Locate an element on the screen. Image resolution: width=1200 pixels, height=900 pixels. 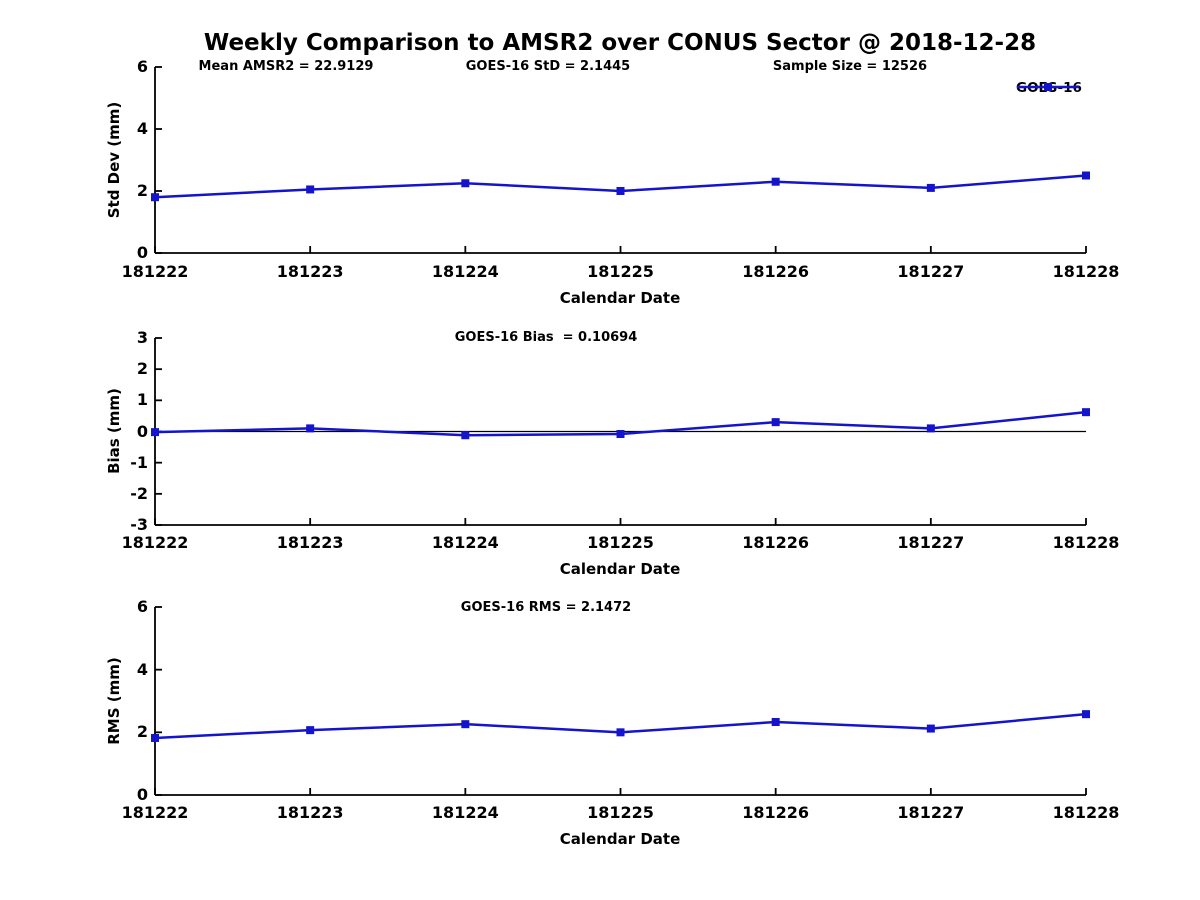
annotation-goes16-bias: GOES-16 Bias = 0.10694 is located at coordinates (546, 337).